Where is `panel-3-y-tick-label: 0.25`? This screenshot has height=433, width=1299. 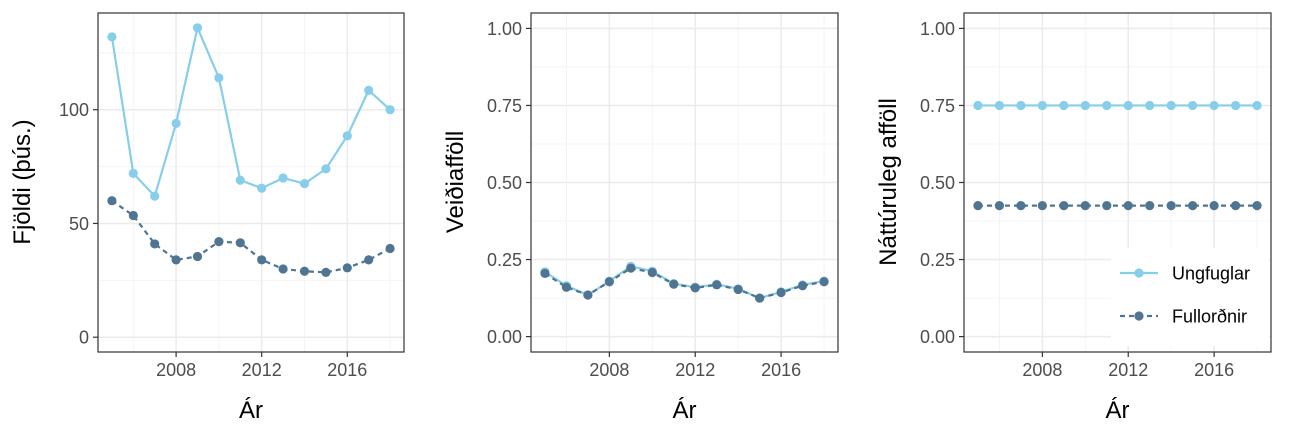
panel-3-y-tick-label: 0.25 is located at coordinates (937, 260).